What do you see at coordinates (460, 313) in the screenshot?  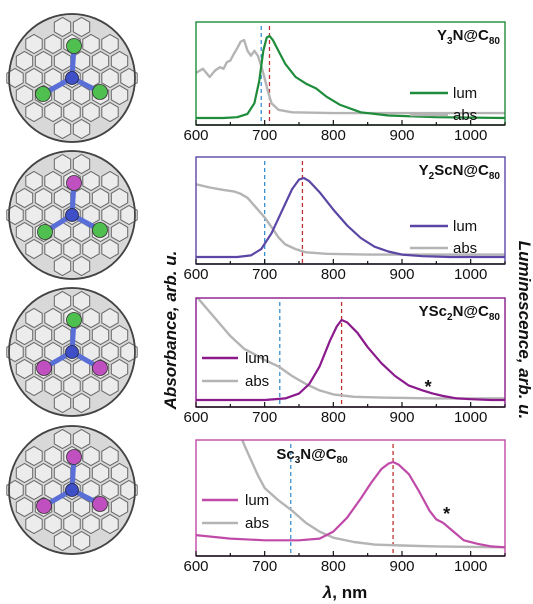 I see `panel-title: YSc2N@C80` at bounding box center [460, 313].